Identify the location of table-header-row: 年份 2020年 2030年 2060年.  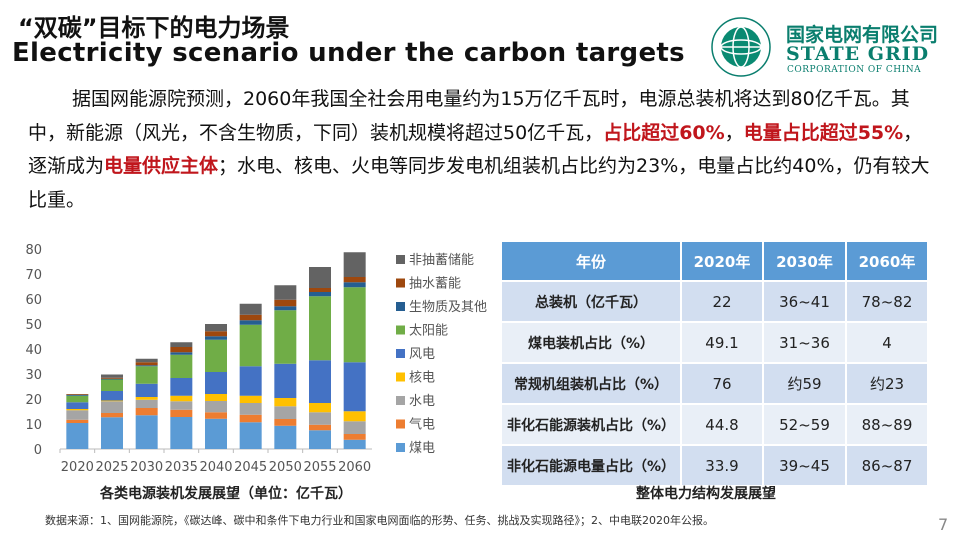
(714, 261).